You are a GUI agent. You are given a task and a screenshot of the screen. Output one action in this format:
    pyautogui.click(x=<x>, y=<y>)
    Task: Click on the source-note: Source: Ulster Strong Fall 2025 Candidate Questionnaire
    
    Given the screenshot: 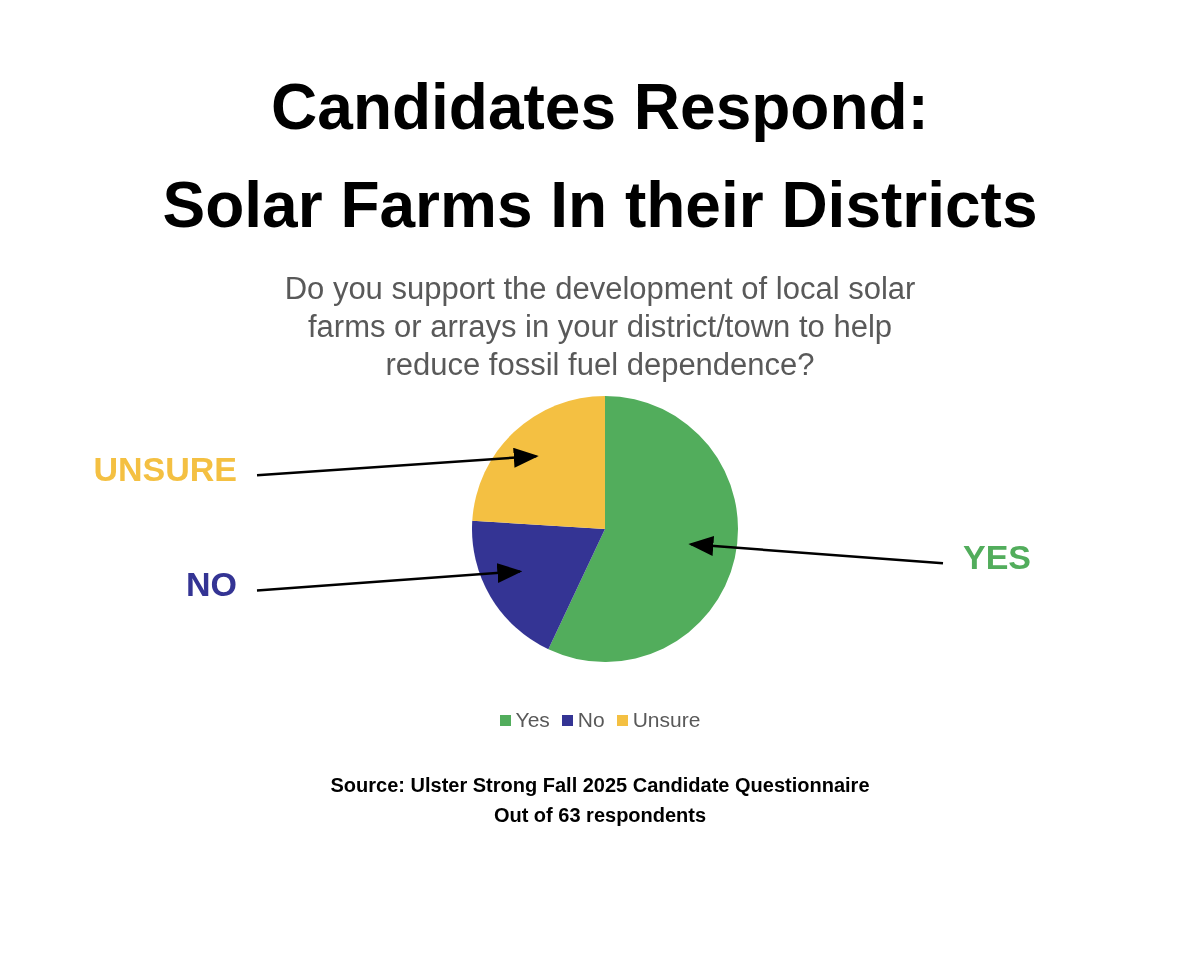 What is the action you would take?
    pyautogui.click(x=600, y=785)
    